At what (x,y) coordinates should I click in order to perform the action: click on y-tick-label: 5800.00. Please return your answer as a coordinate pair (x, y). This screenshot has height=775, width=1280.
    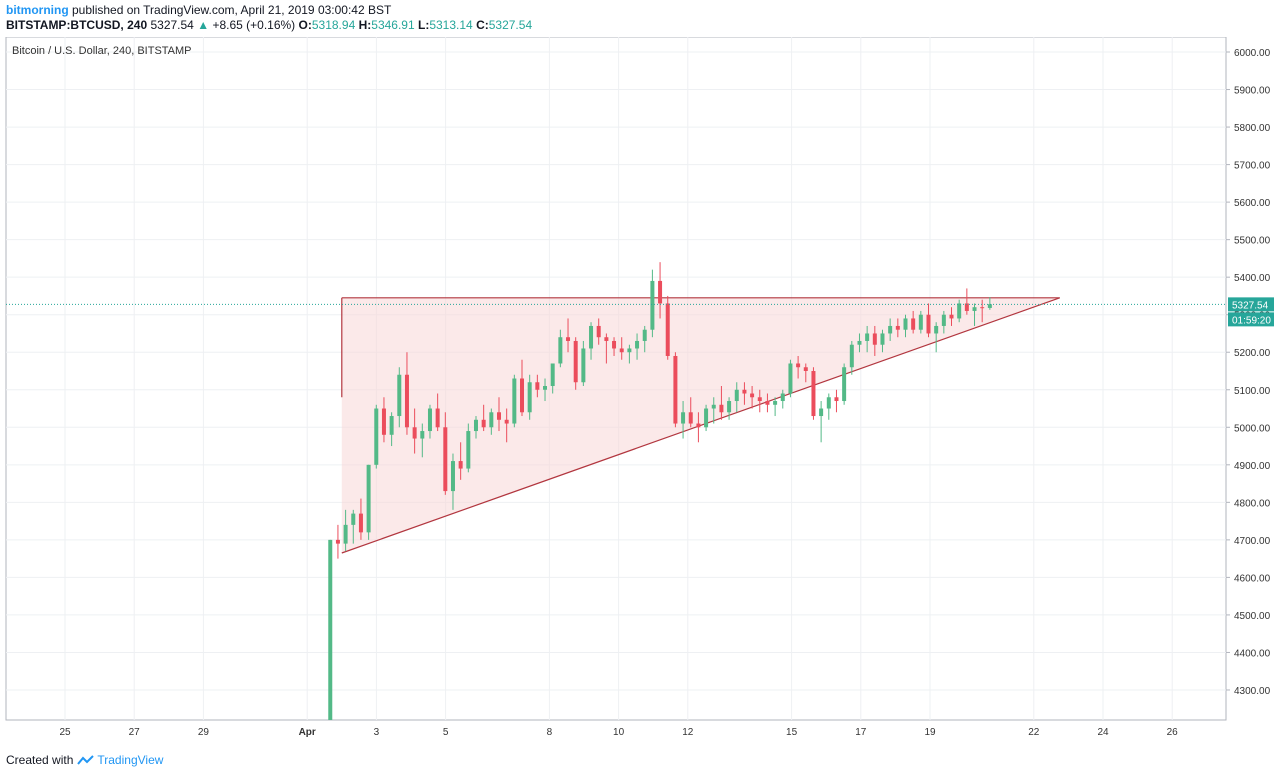
    Looking at the image, I should click on (1252, 128).